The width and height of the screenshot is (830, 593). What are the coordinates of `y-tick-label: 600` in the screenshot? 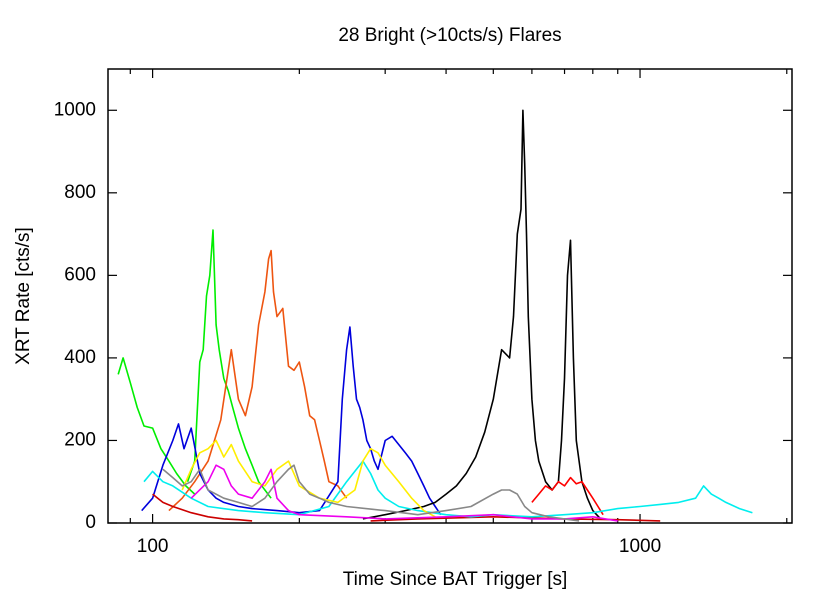 It's located at (80, 274).